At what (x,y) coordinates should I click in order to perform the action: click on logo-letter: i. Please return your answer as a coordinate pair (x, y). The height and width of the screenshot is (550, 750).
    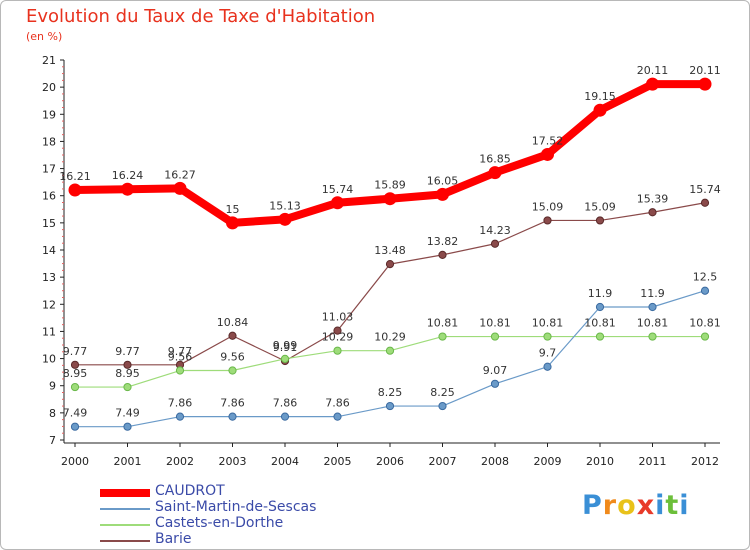
    Looking at the image, I should click on (660, 505).